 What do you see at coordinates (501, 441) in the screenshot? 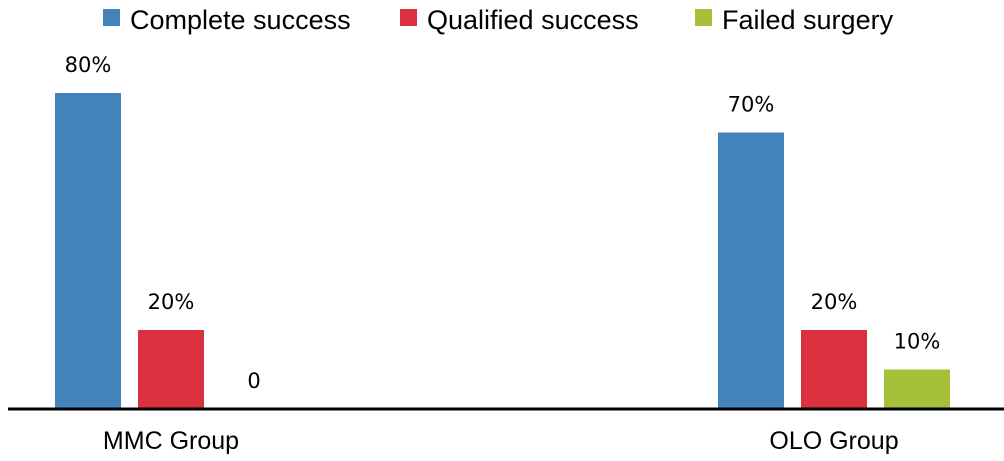
I see `chart-category-labels: MMC Group OLO Group` at bounding box center [501, 441].